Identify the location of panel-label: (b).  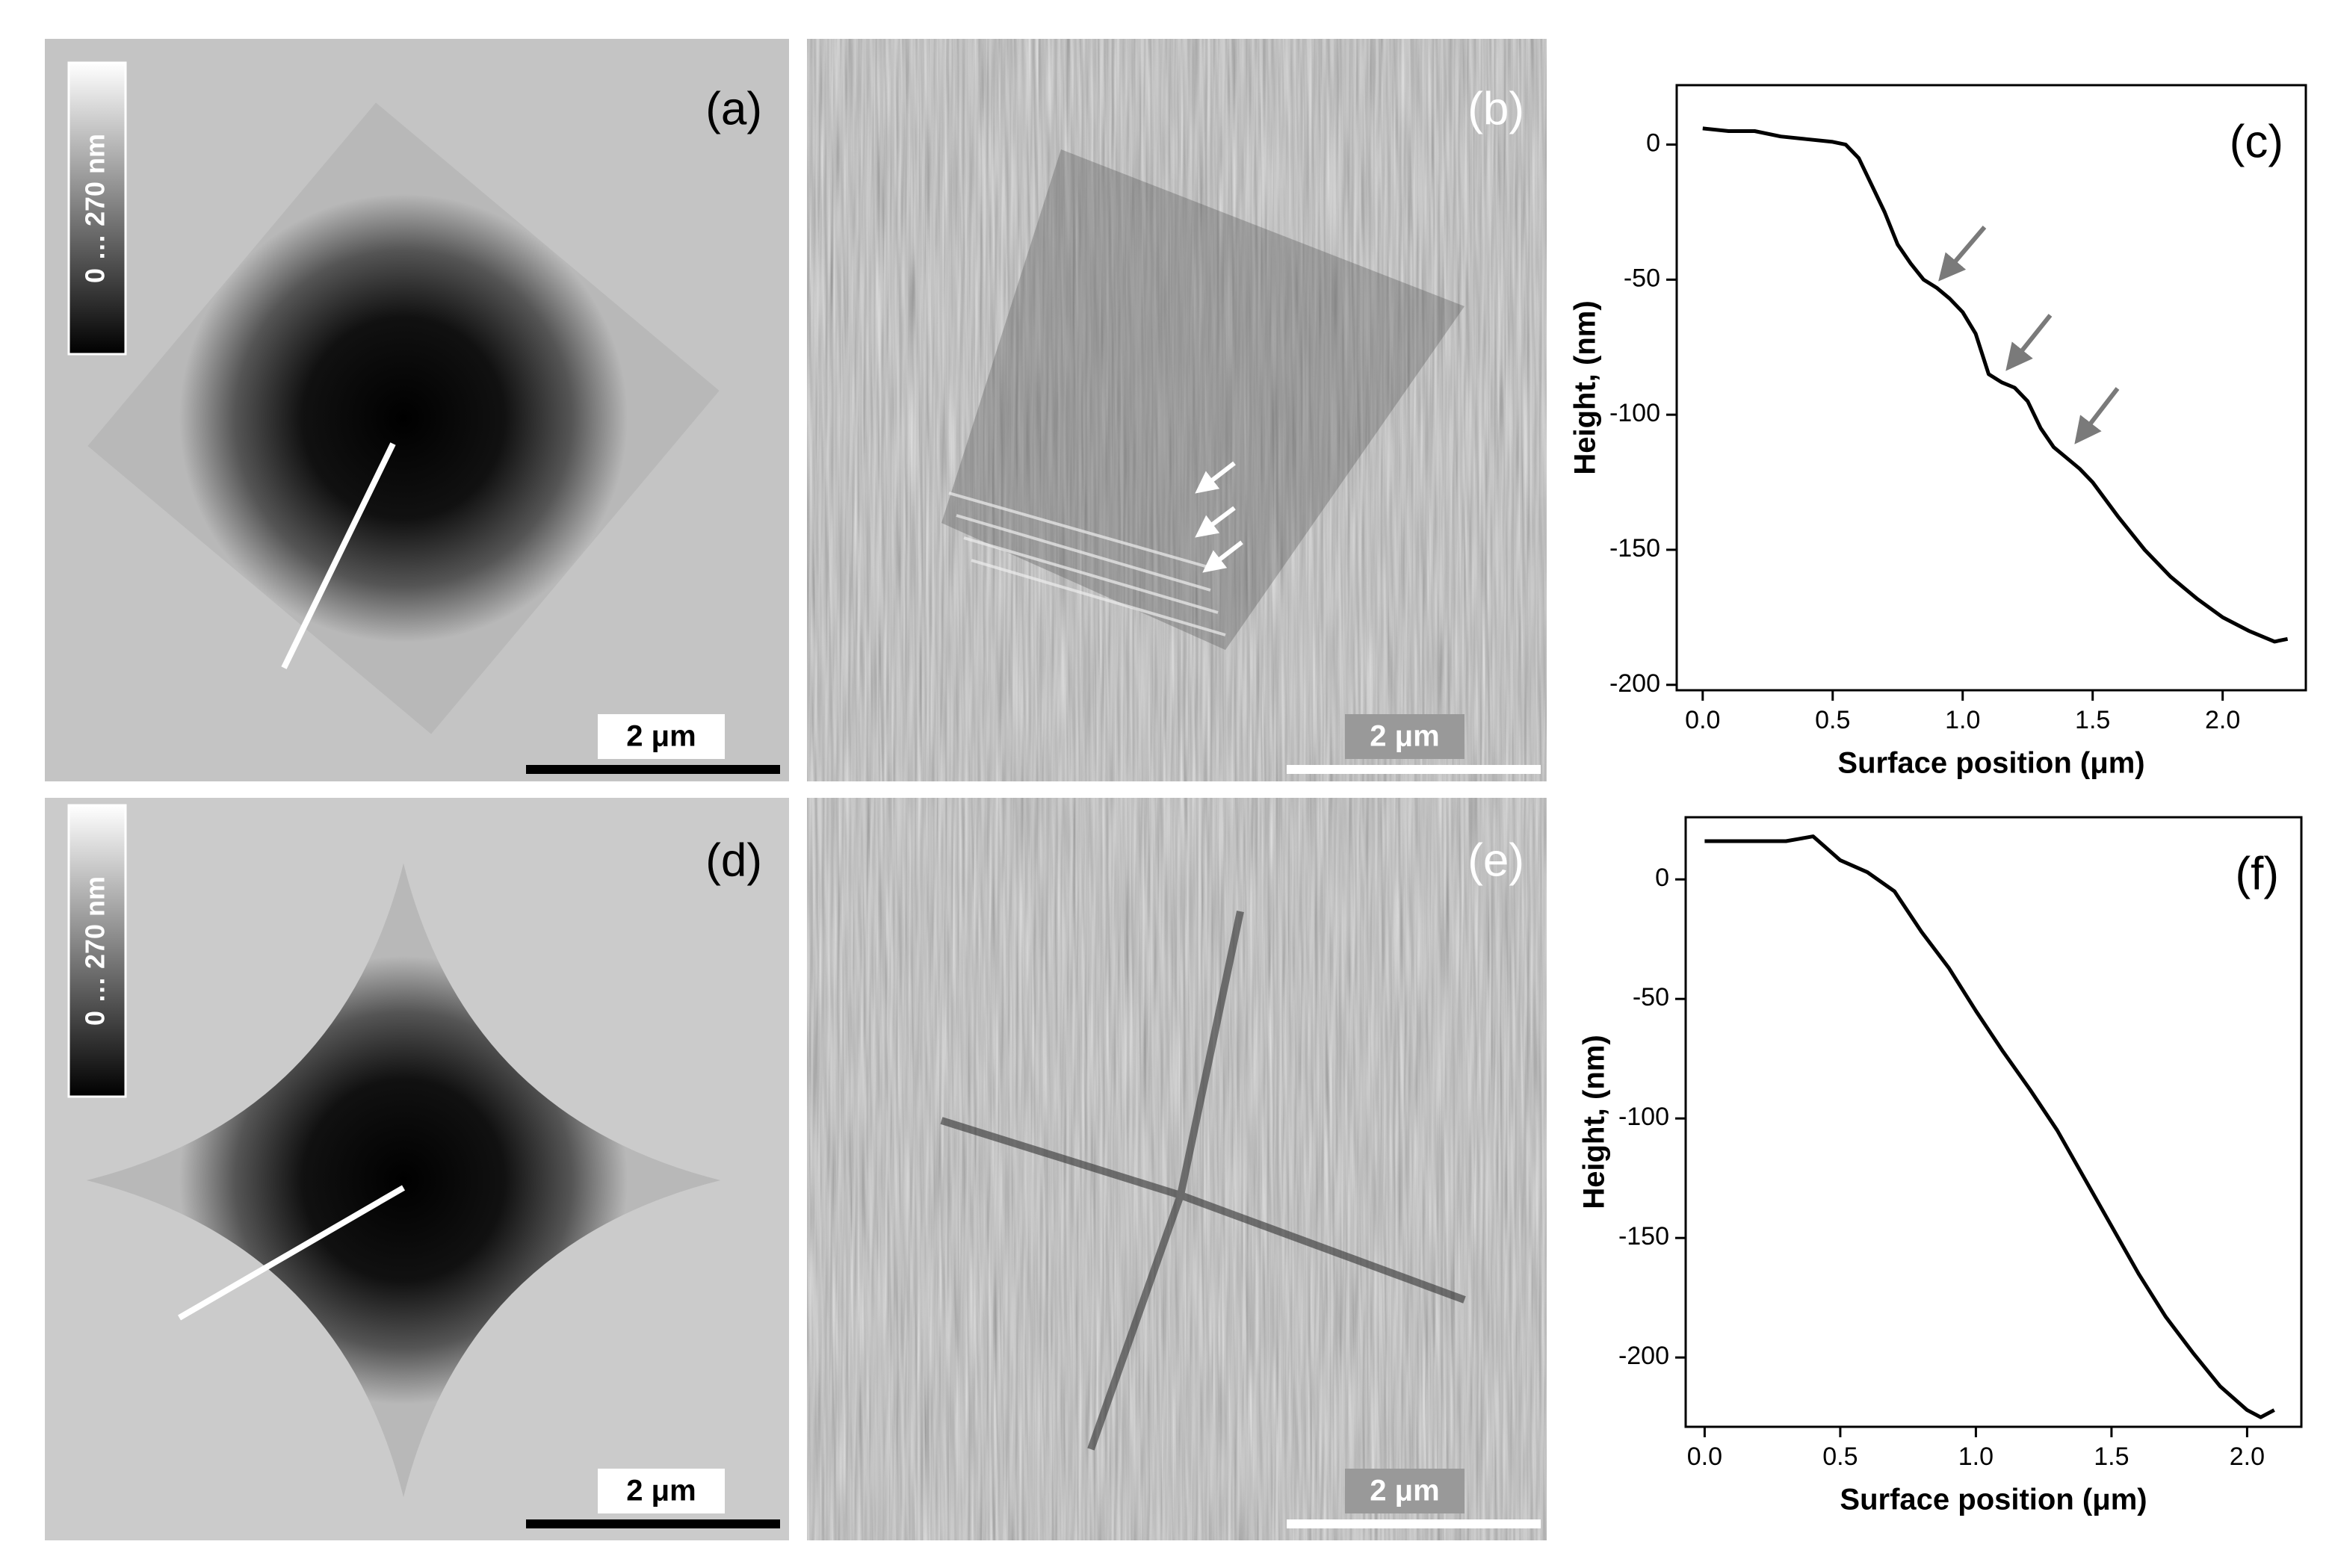
(1495, 109).